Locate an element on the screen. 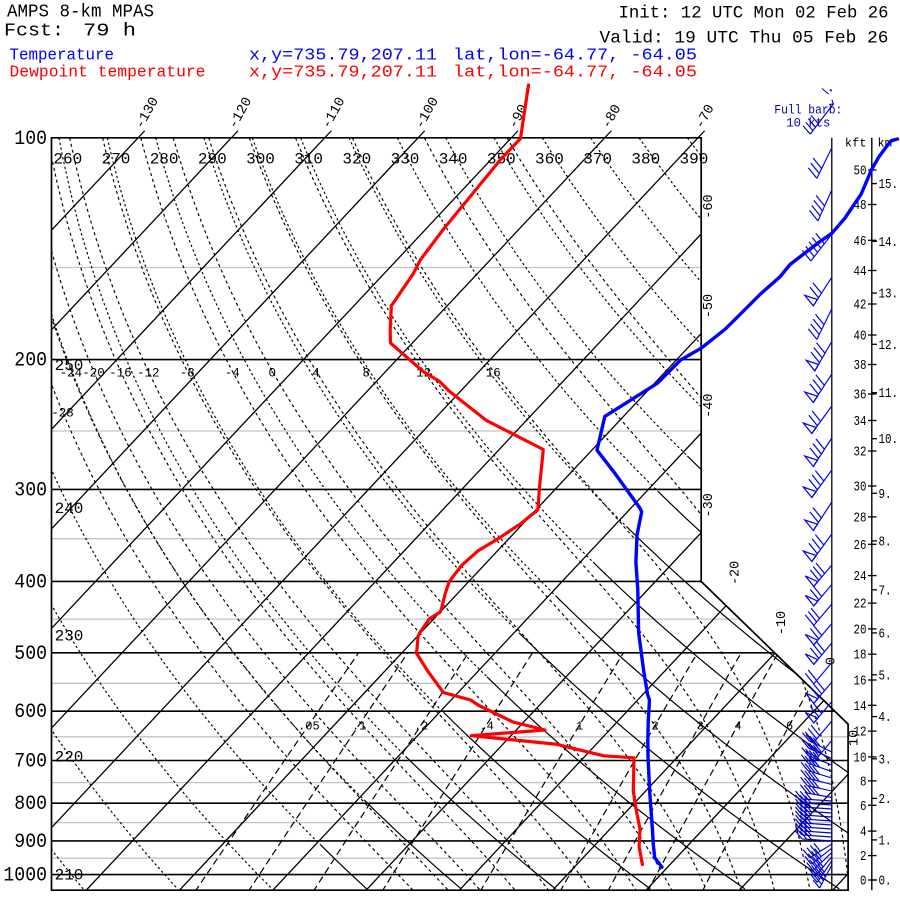 This screenshot has height=900, width=900. svg-text: 40 is located at coordinates (860, 337).